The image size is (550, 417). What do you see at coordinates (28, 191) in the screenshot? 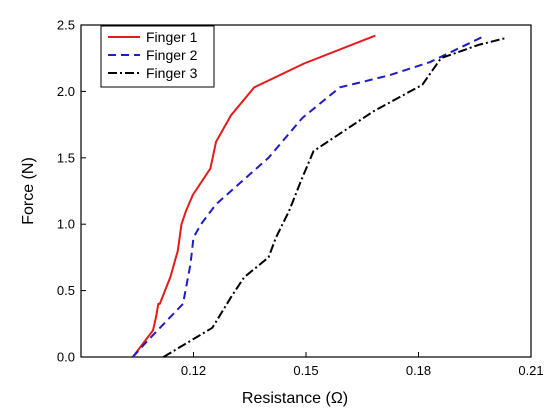
I see `y-axis-title: Force (N)` at bounding box center [28, 191].